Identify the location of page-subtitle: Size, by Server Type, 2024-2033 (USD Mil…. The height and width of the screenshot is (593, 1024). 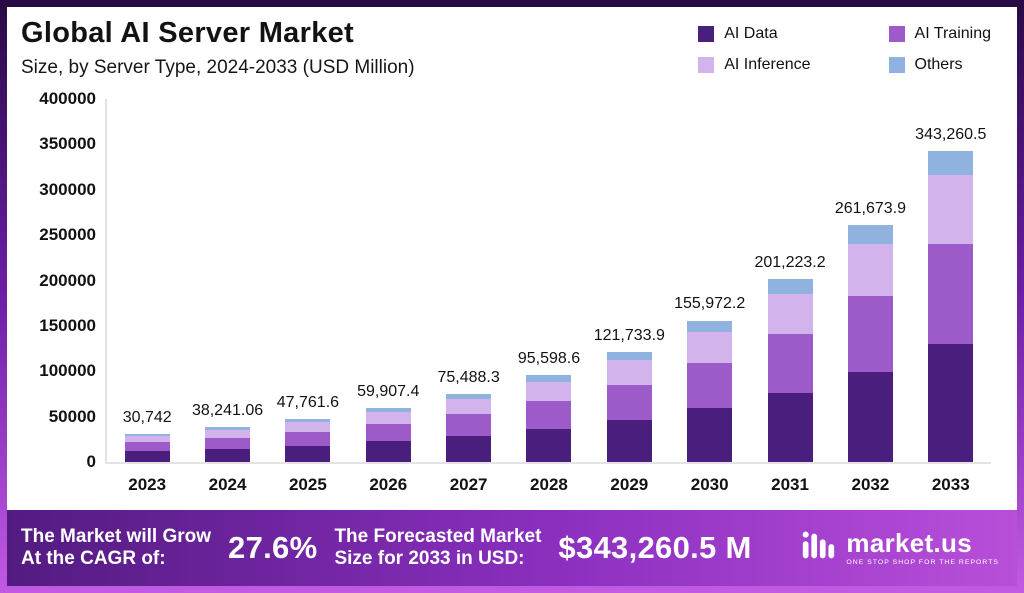
(218, 67).